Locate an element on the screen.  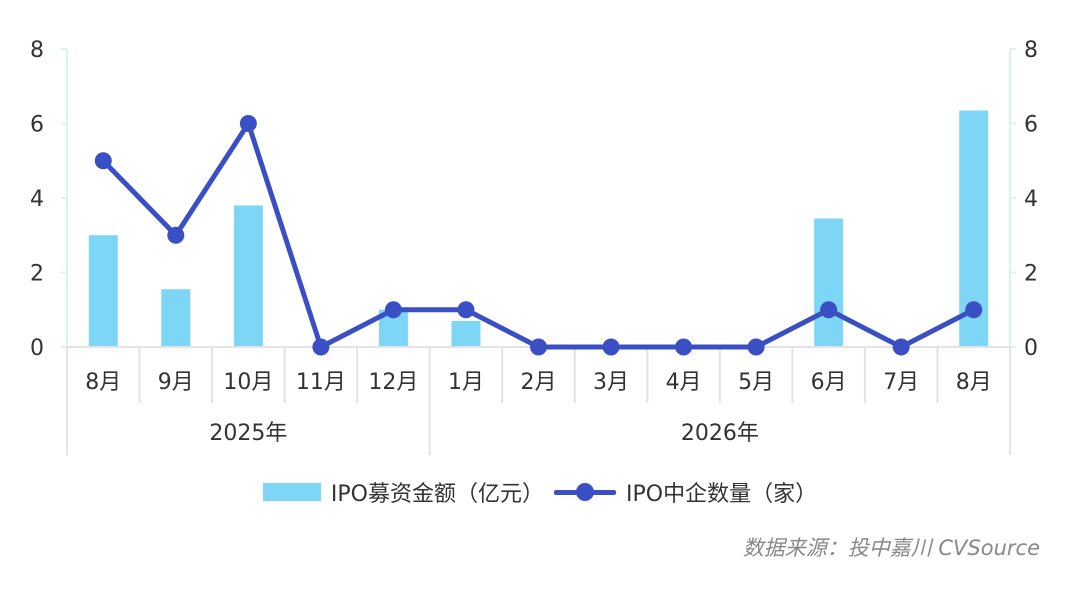
legend-bar-label: IPO募资金额（亿元） is located at coordinates (437, 494).